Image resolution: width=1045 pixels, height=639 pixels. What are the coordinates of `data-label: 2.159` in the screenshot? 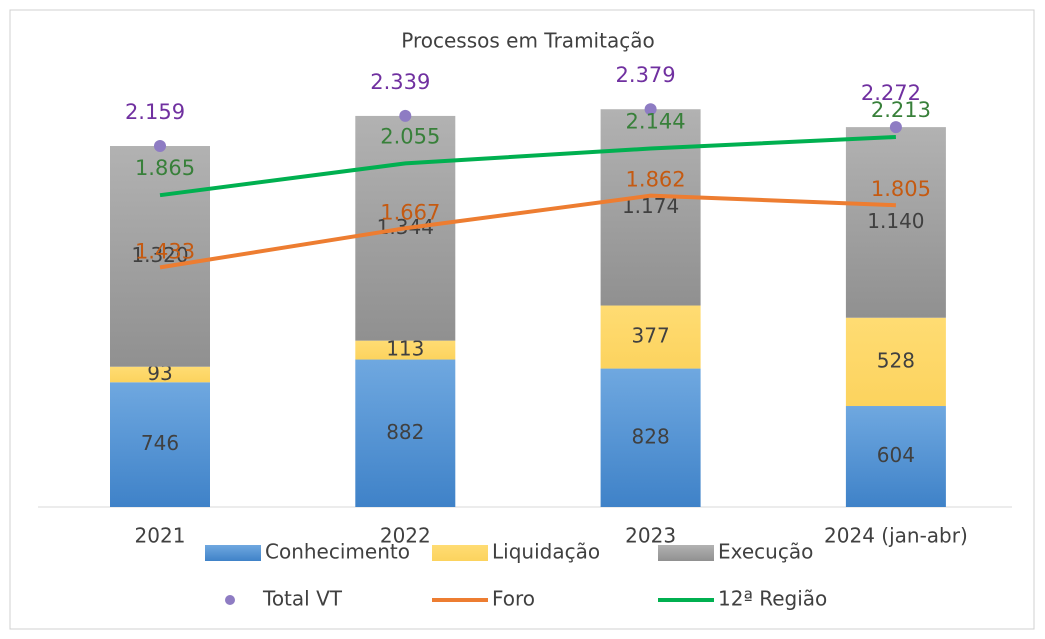 It's located at (155, 112).